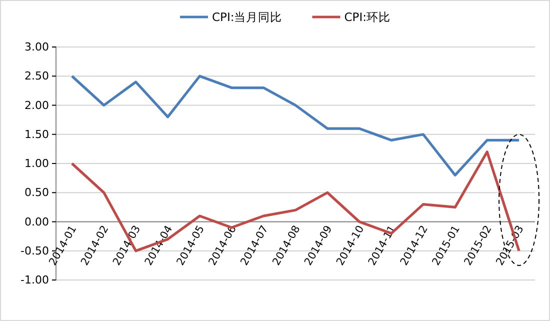  What do you see at coordinates (367, 17) in the screenshot?
I see `legend-label: CPI:环比` at bounding box center [367, 17].